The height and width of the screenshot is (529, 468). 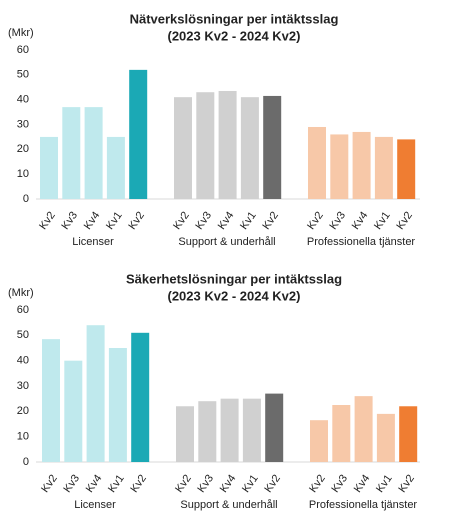 I want to click on chart-title: Nätverkslösningar per intäktsslag, so click(x=234, y=18).